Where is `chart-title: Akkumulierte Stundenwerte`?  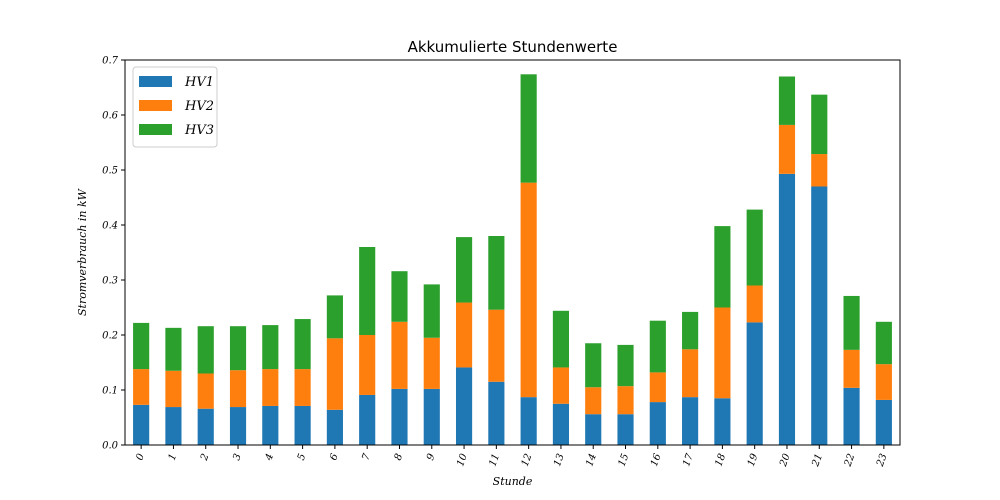
chart-title: Akkumulierte Stundenwerte is located at coordinates (513, 47).